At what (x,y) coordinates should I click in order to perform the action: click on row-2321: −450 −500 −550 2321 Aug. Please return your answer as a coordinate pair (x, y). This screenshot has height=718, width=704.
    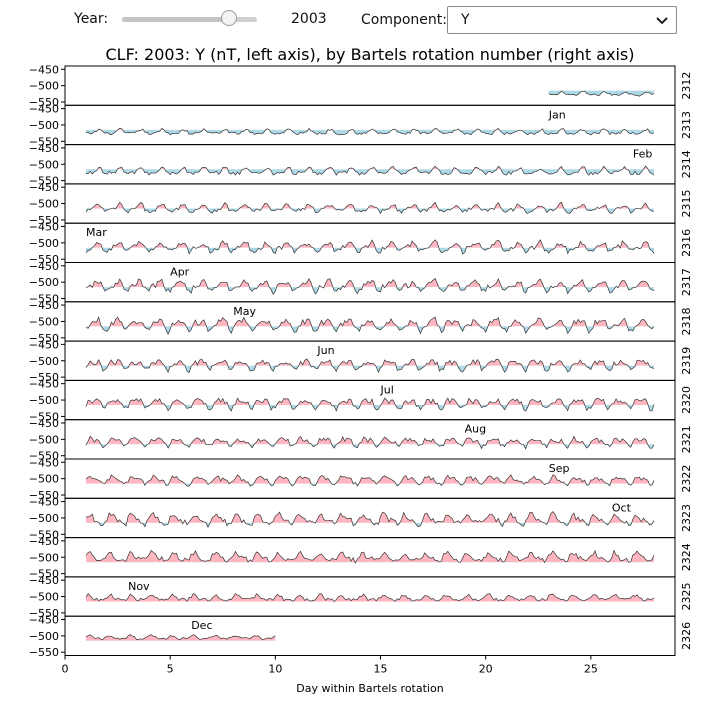
    Looking at the image, I should click on (361, 440).